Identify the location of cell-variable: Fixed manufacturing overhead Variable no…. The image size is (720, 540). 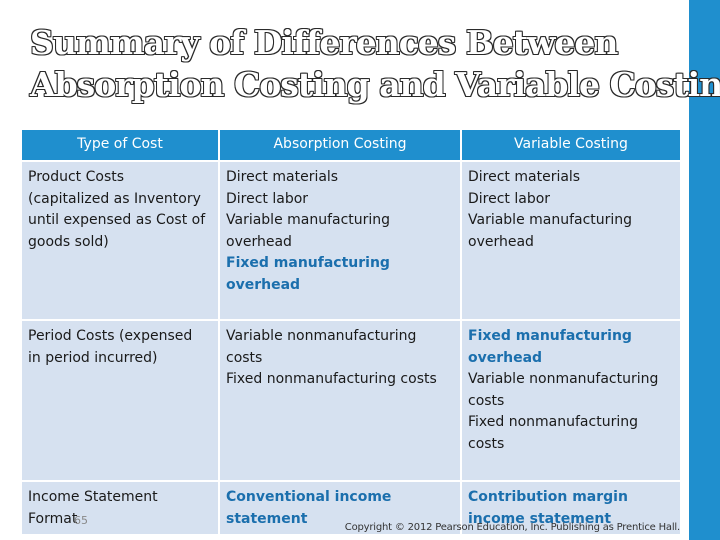
(571, 400).